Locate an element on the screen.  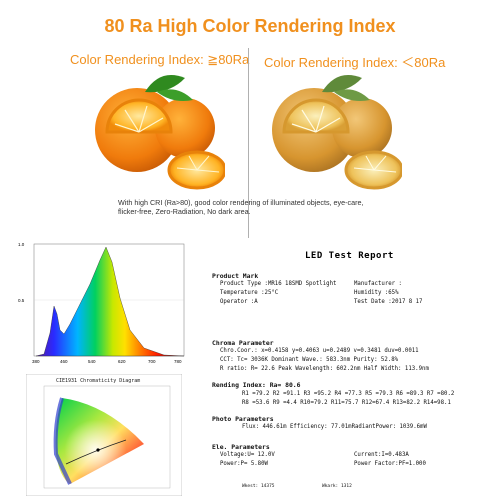
current: Current:I=0.483A is located at coordinates (381, 455).